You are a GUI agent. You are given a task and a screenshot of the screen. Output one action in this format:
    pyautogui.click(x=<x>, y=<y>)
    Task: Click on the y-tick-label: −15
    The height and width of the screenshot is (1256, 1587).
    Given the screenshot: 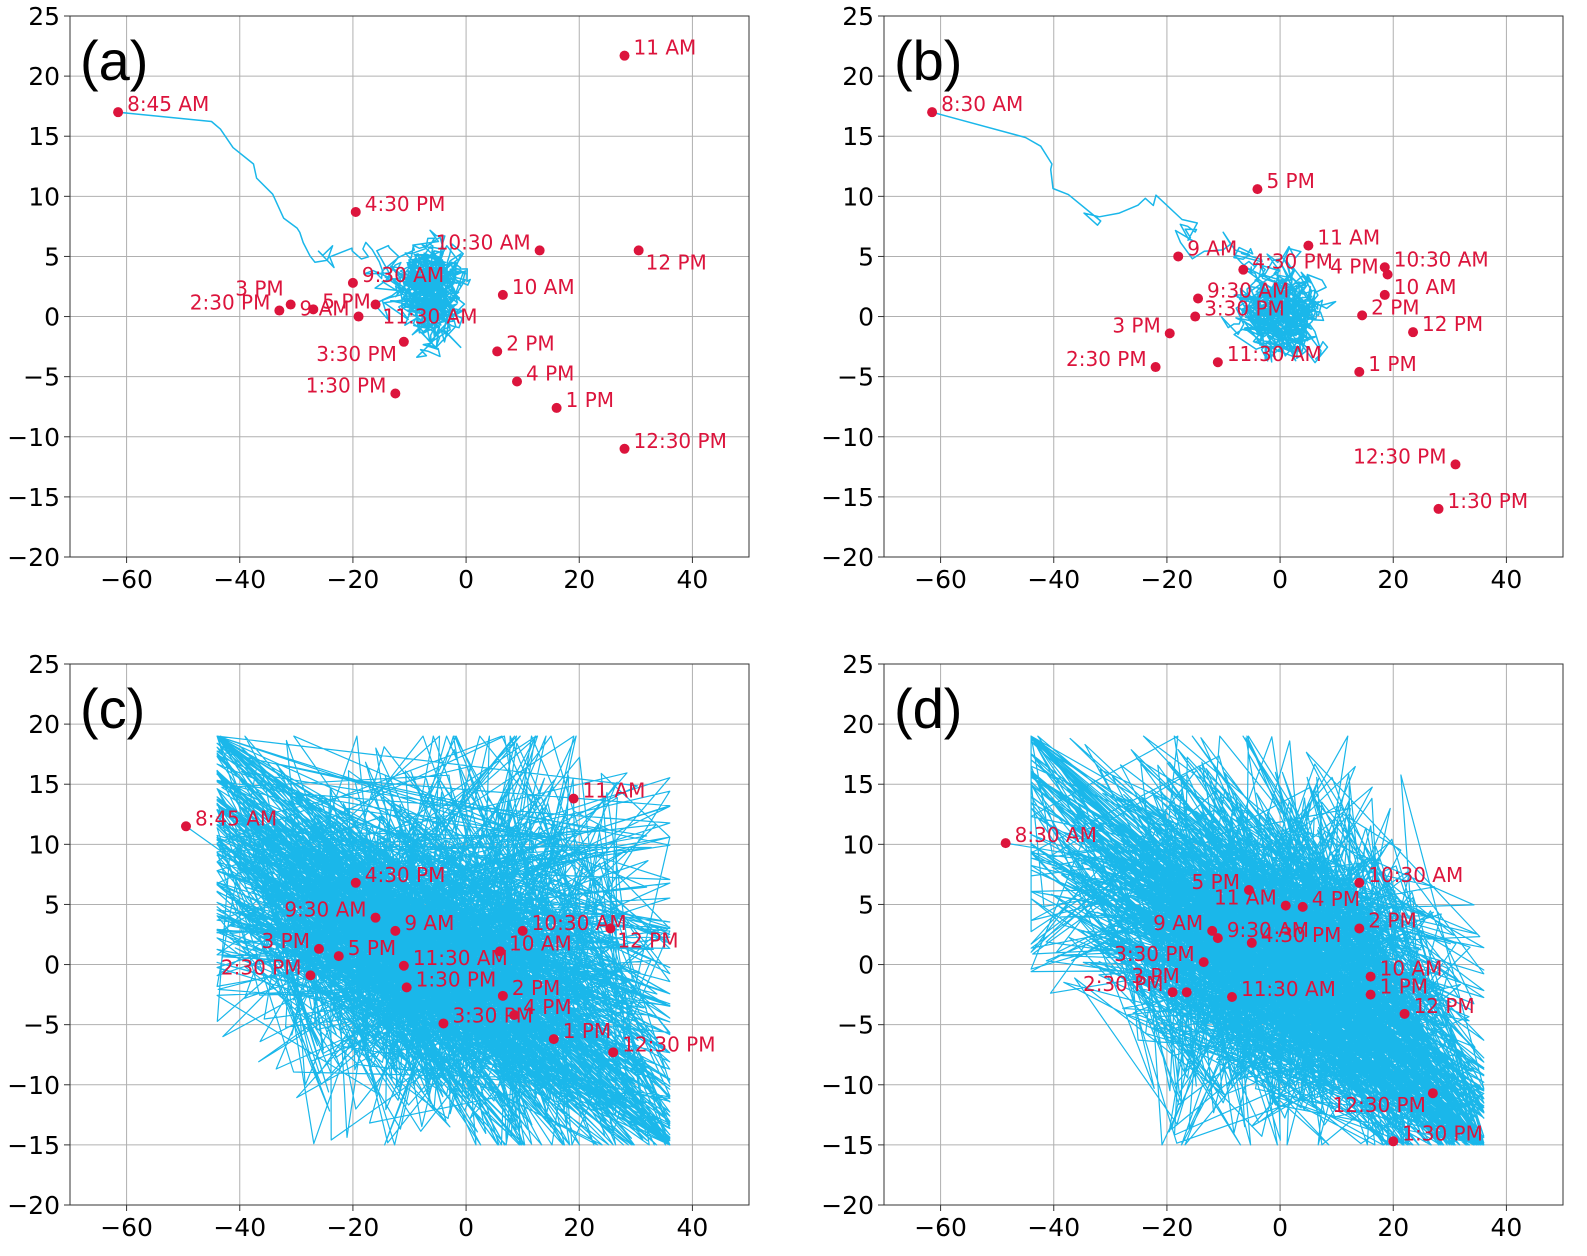 What is the action you would take?
    pyautogui.click(x=33, y=497)
    